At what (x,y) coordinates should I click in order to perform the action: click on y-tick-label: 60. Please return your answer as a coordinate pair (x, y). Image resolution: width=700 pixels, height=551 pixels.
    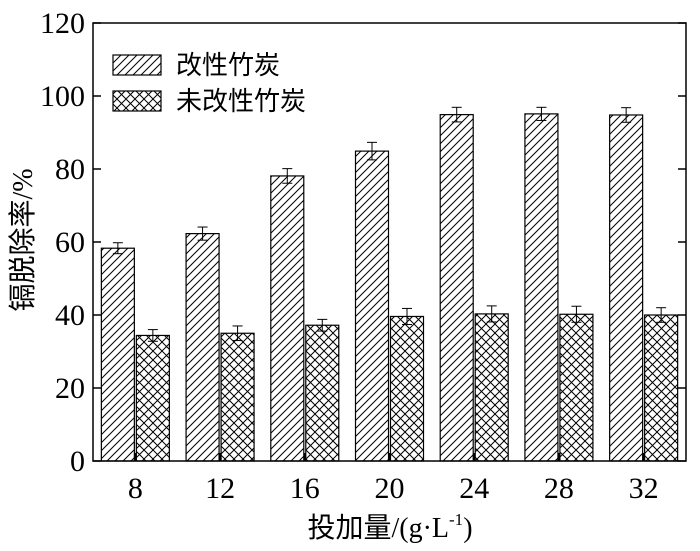
    Looking at the image, I should click on (70, 242).